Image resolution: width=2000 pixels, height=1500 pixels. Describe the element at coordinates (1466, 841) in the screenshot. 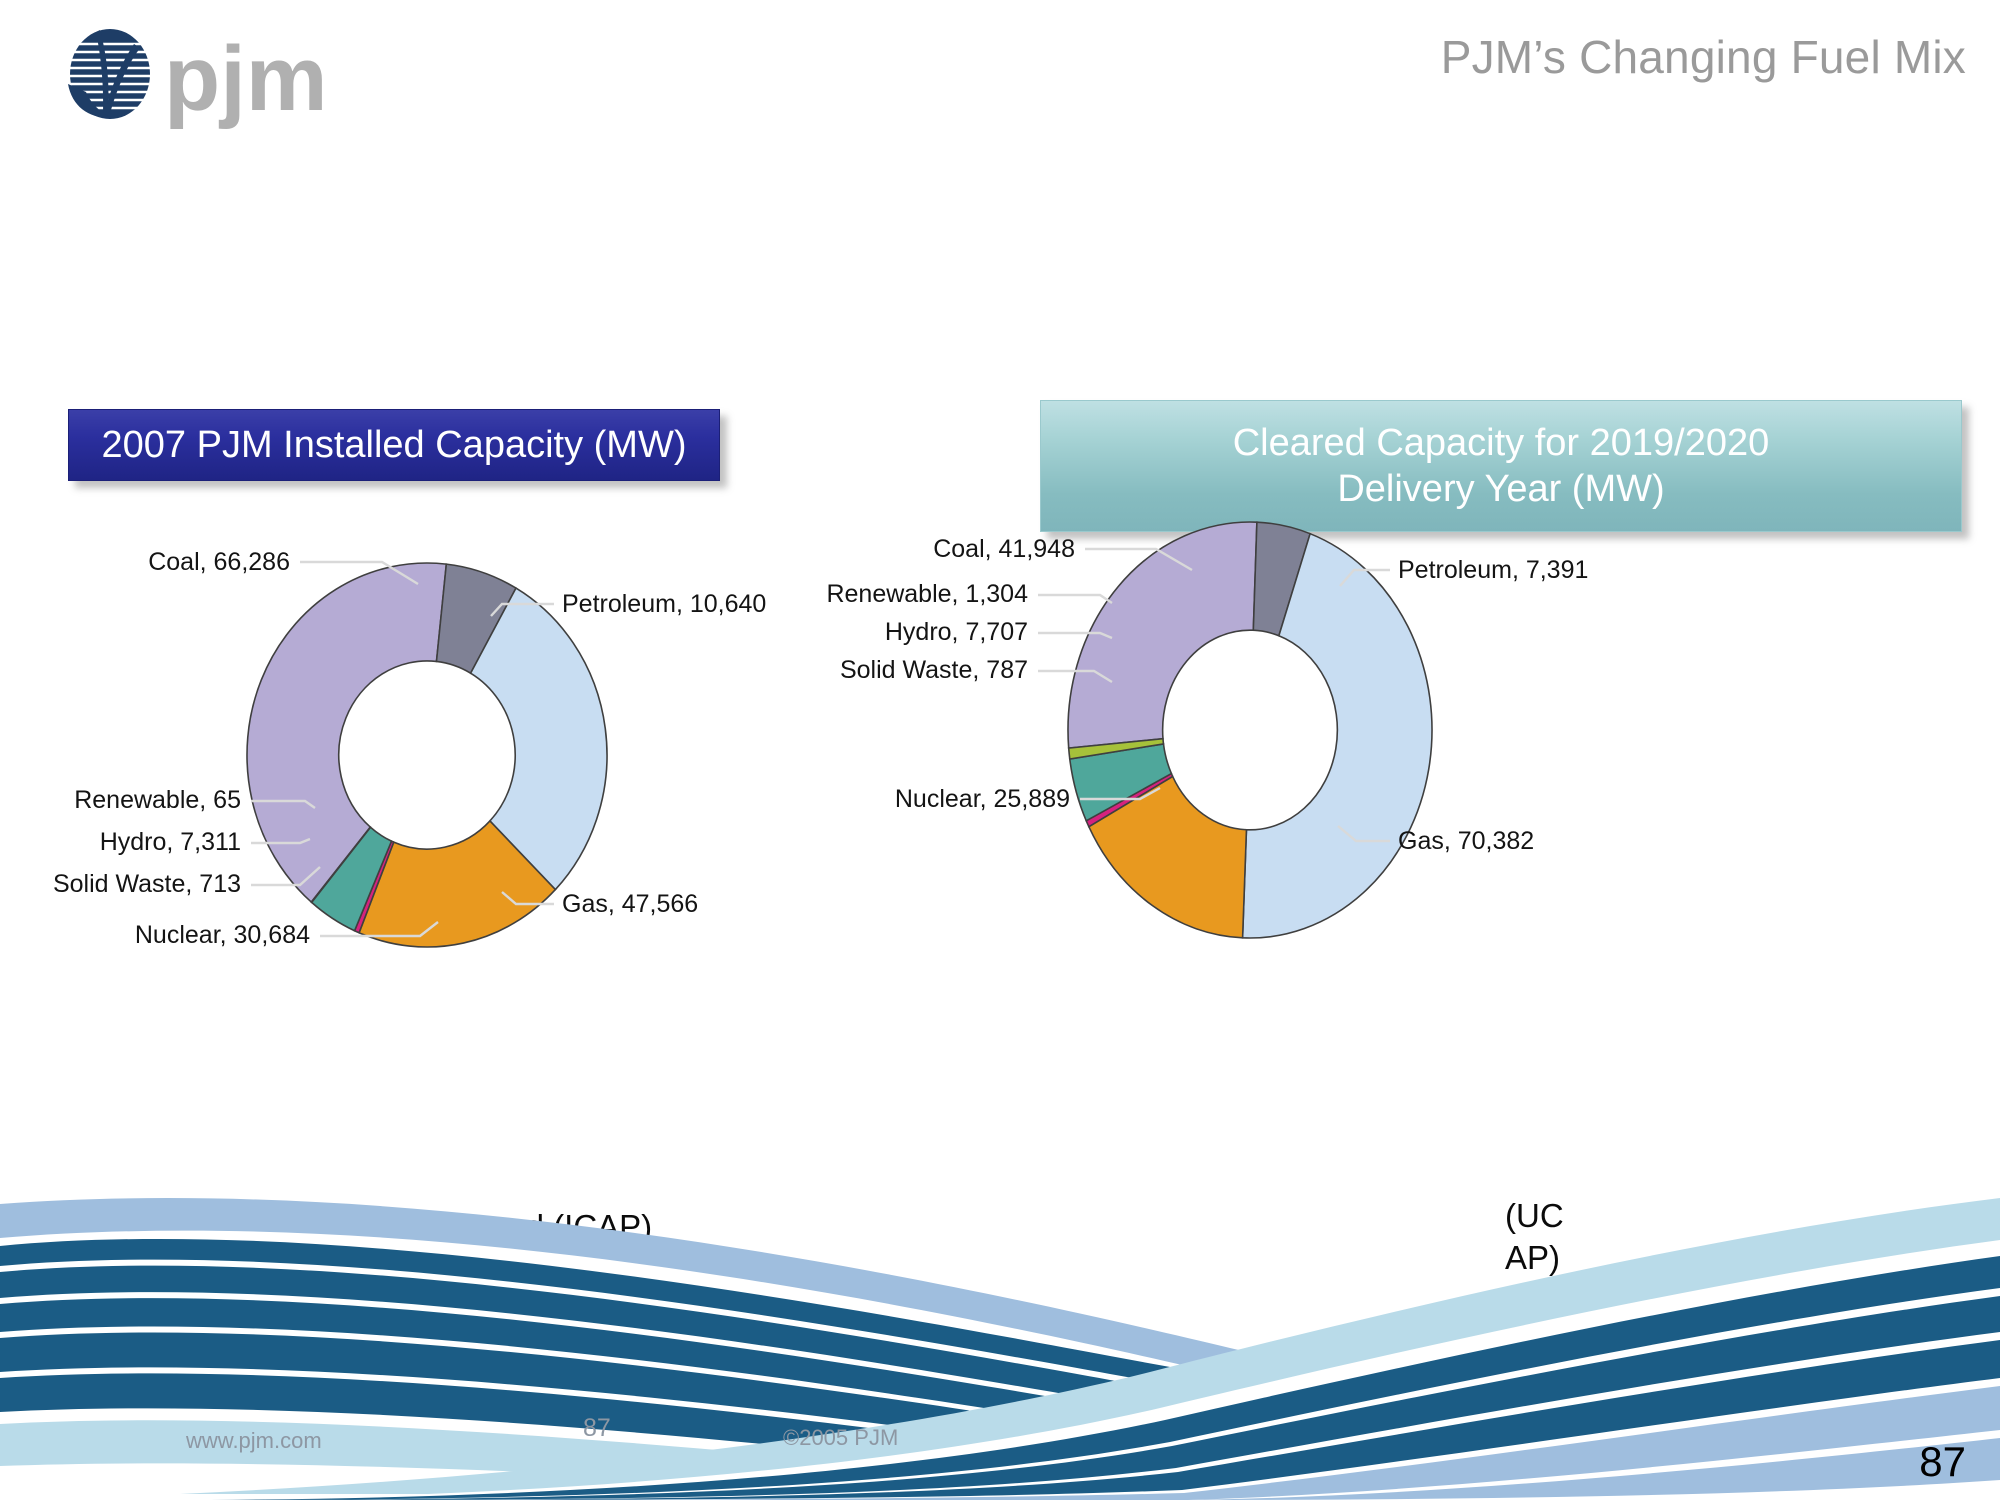

I see `pie-label-gas: Gas, 70,382` at that location.